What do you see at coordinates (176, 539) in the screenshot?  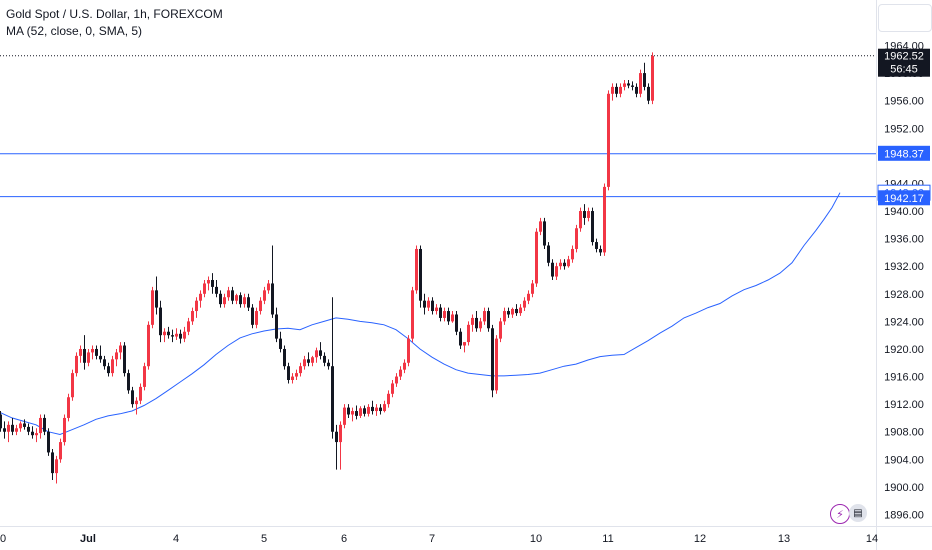 I see `x-tick-label: 4` at bounding box center [176, 539].